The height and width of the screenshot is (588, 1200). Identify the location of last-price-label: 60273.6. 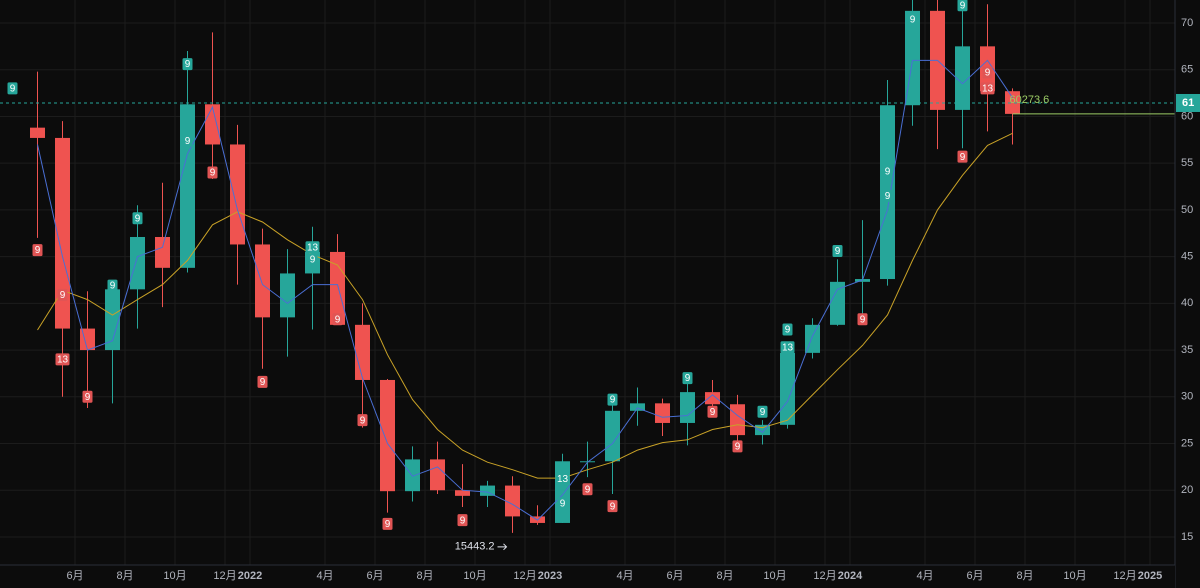
(1030, 100).